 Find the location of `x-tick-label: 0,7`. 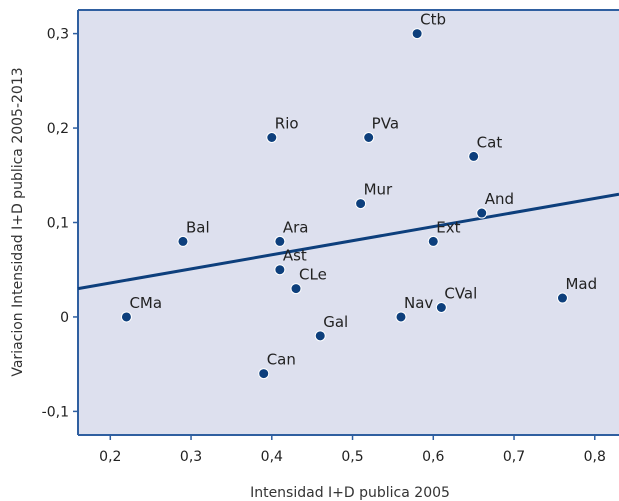

x-tick-label: 0,7 is located at coordinates (514, 457).